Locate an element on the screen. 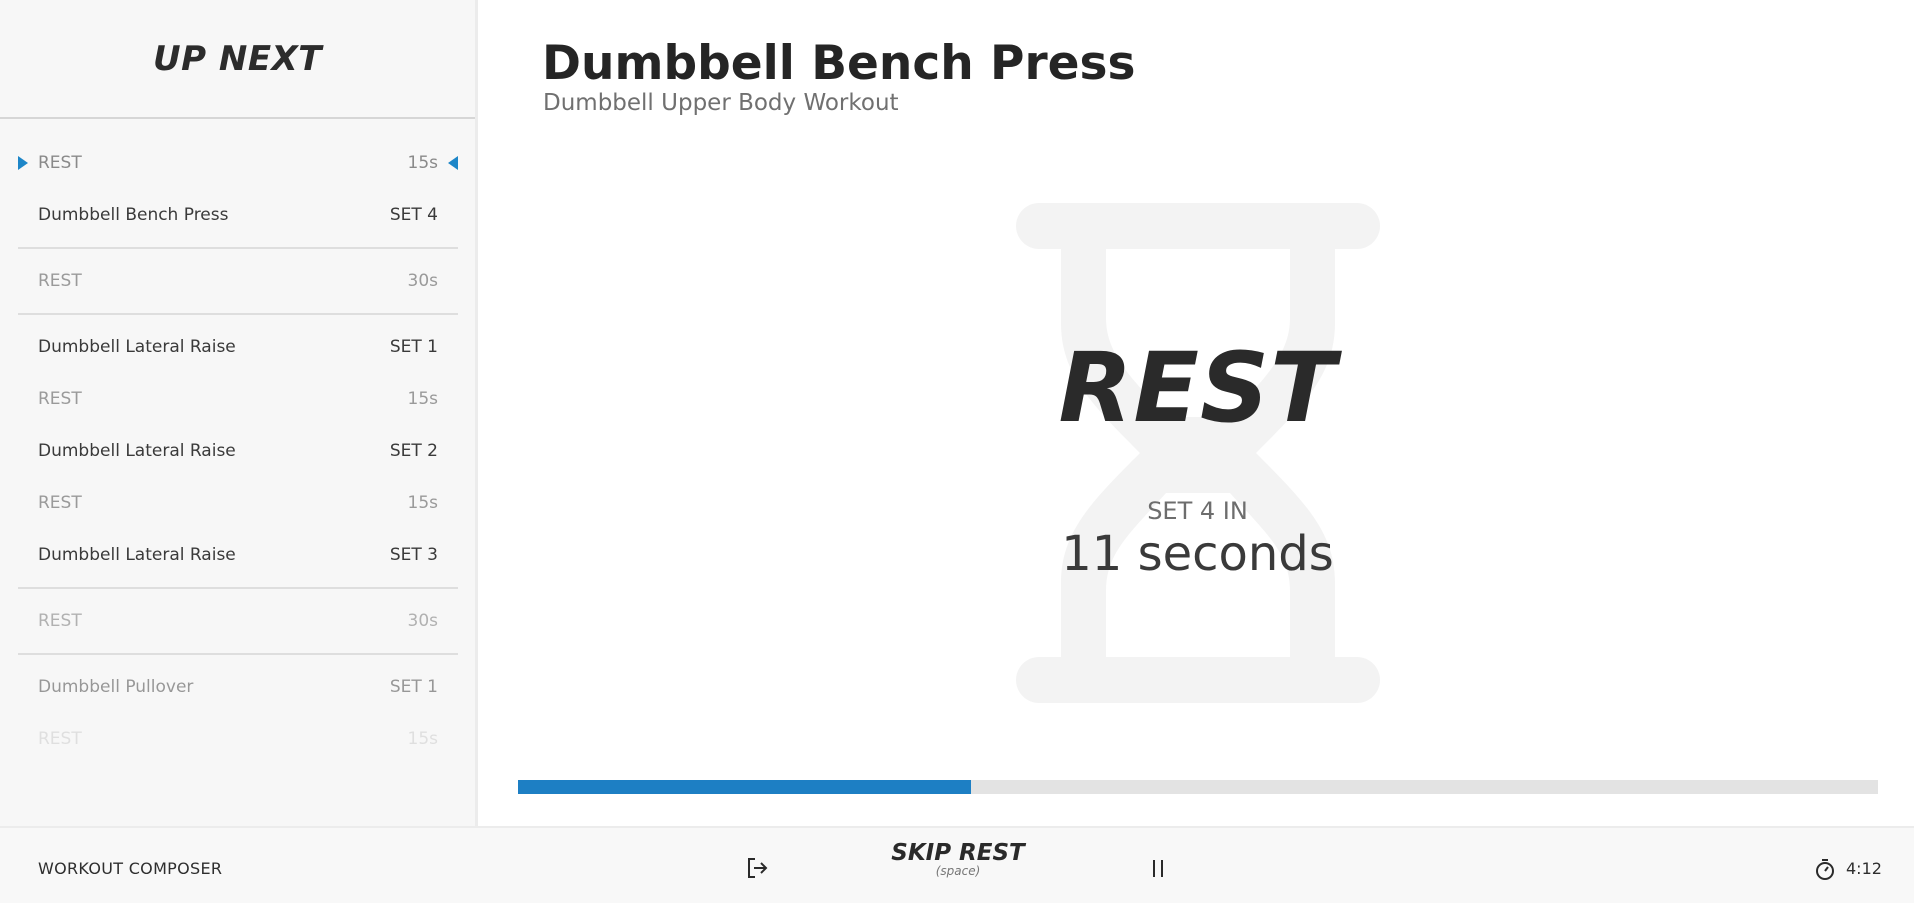  exit-button is located at coordinates (758, 868).